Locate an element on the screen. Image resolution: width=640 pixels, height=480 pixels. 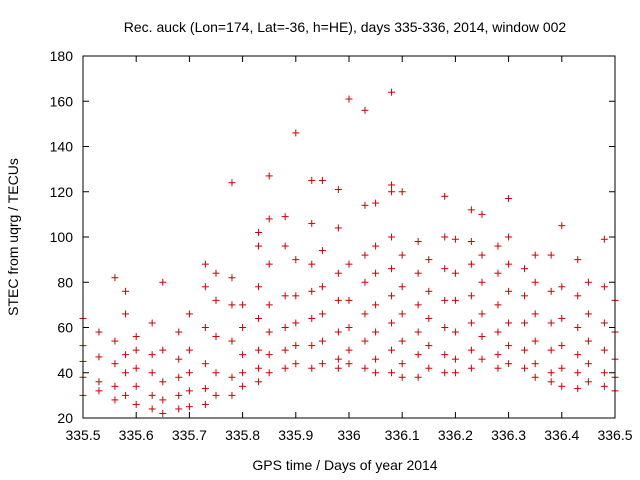
y-tick-label: 40 is located at coordinates (65, 373).